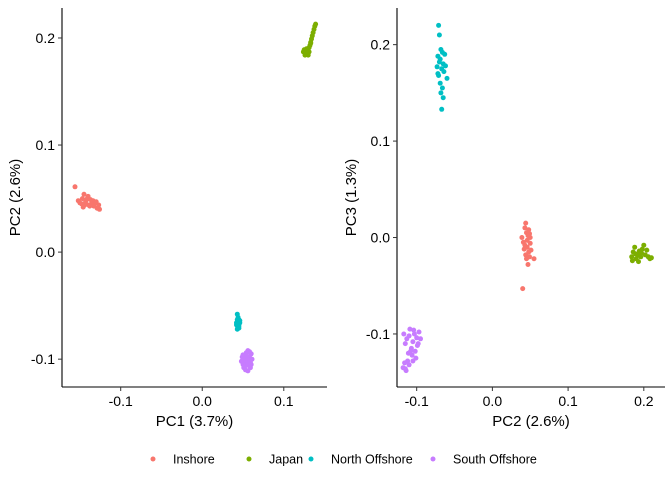 The height and width of the screenshot is (480, 672). Describe the element at coordinates (433, 459) in the screenshot. I see `legend-key-south-offshore` at that location.